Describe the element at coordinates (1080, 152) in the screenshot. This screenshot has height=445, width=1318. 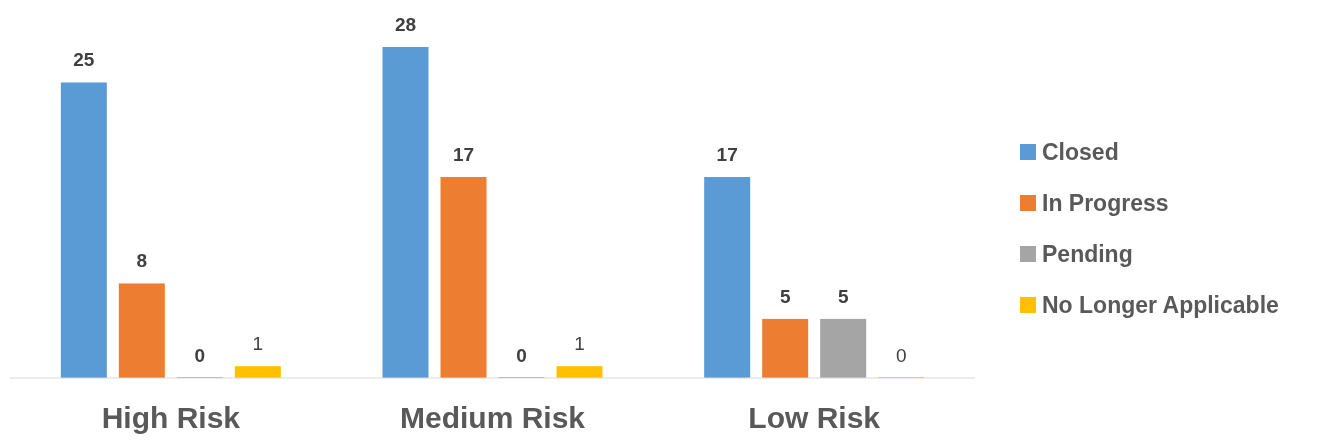
I see `legend-label: Closed` at that location.